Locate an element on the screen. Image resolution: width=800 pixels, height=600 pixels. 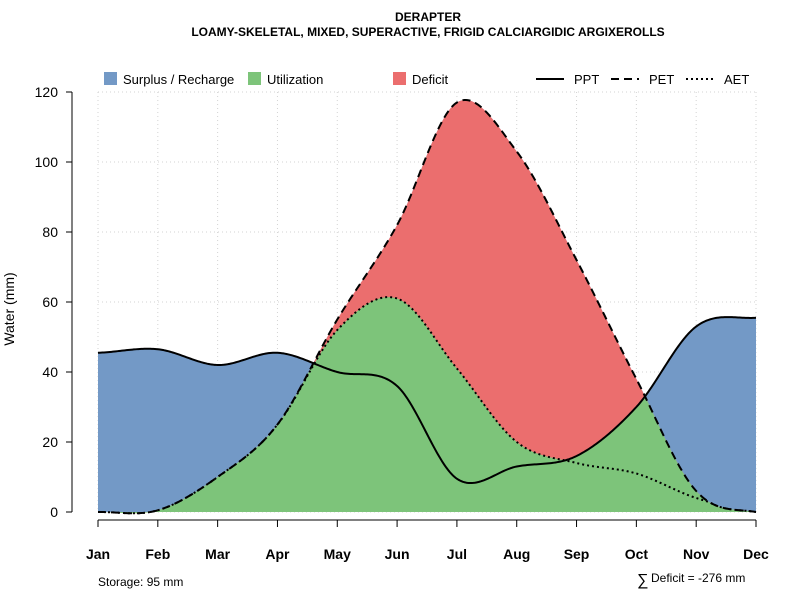
legend-pet-label: PET is located at coordinates (661, 79).